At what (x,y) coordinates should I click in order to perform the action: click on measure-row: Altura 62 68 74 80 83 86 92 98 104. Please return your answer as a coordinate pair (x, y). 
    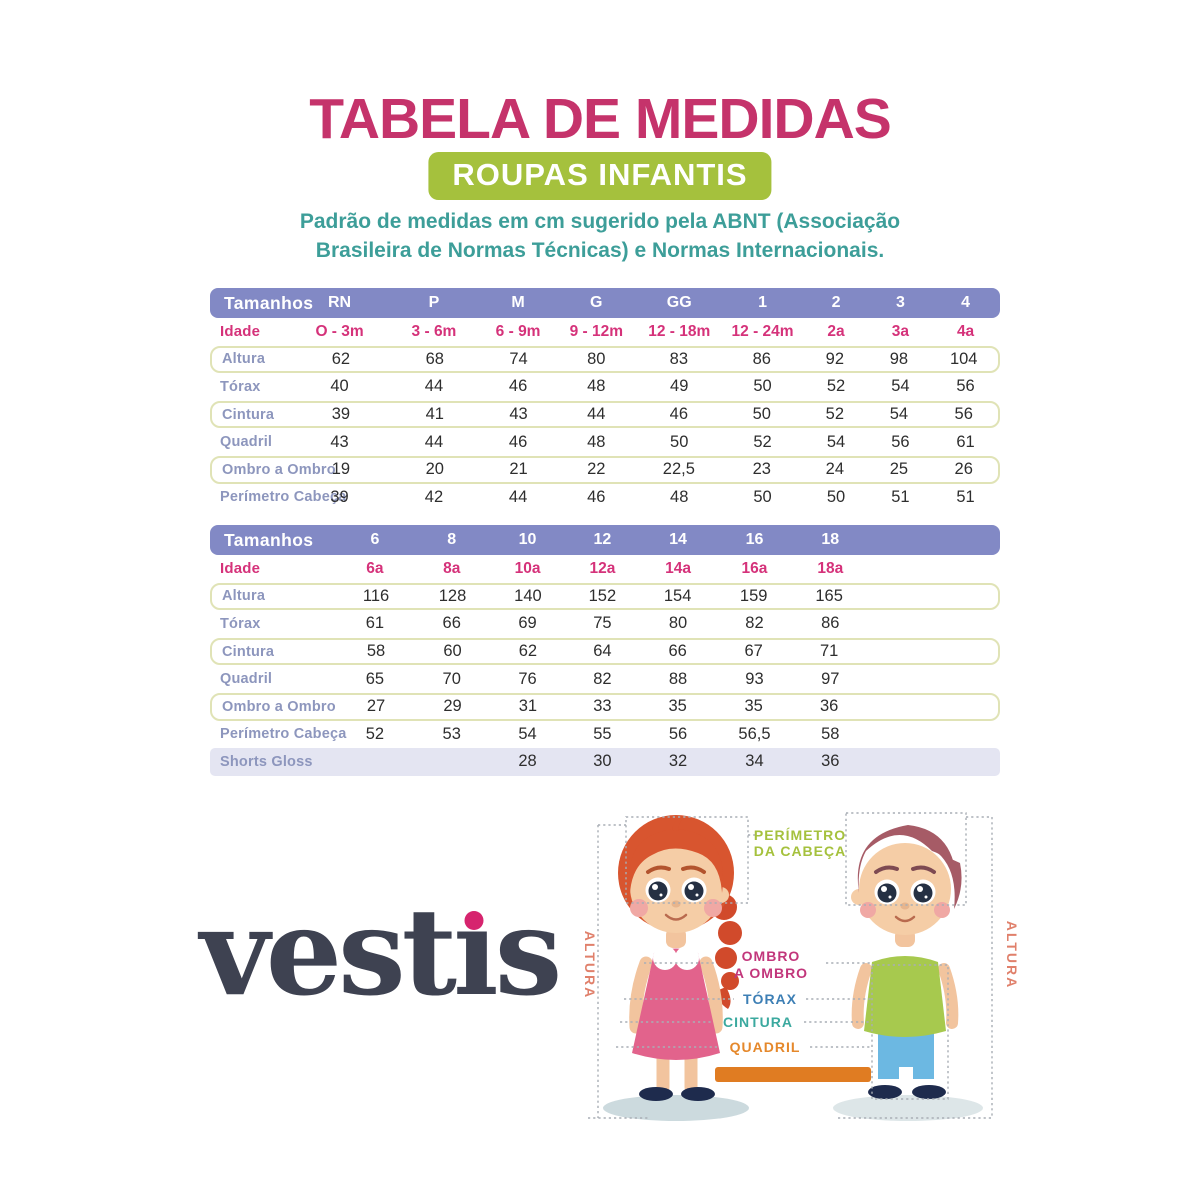
    Looking at the image, I should click on (605, 359).